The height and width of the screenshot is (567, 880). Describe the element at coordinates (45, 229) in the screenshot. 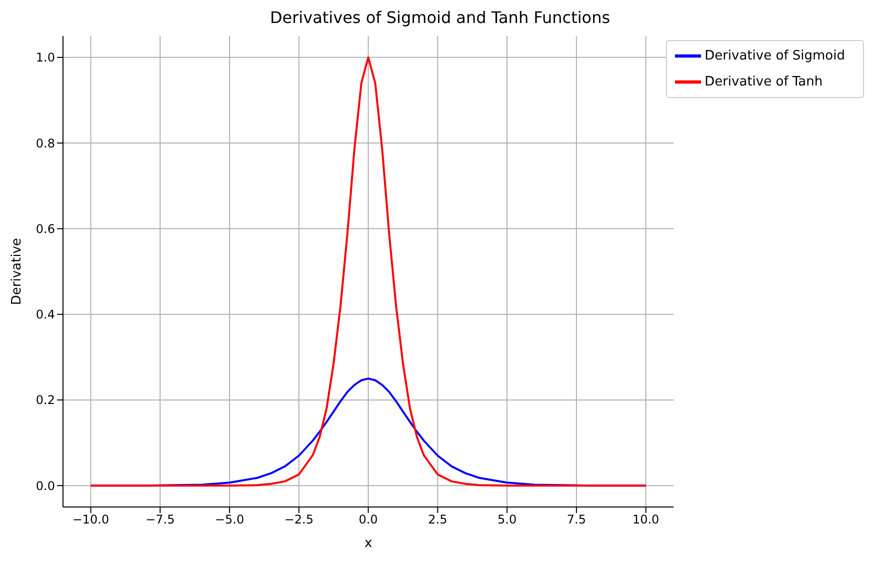

I see `y-tick-label: 0.6` at that location.